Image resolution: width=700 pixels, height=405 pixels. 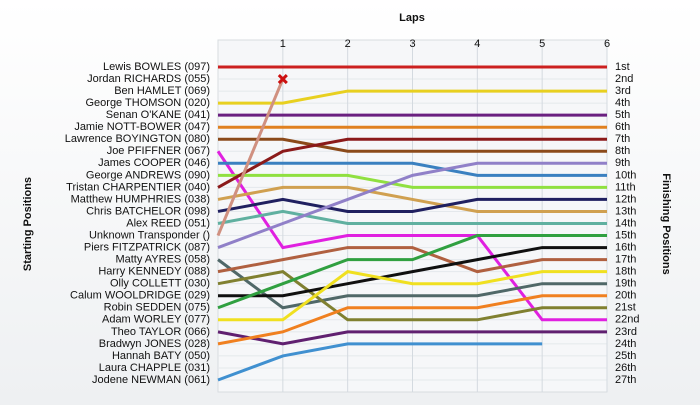 What do you see at coordinates (160, 332) in the screenshot?
I see `starting-label: Theo TAYLOR (066)` at bounding box center [160, 332].